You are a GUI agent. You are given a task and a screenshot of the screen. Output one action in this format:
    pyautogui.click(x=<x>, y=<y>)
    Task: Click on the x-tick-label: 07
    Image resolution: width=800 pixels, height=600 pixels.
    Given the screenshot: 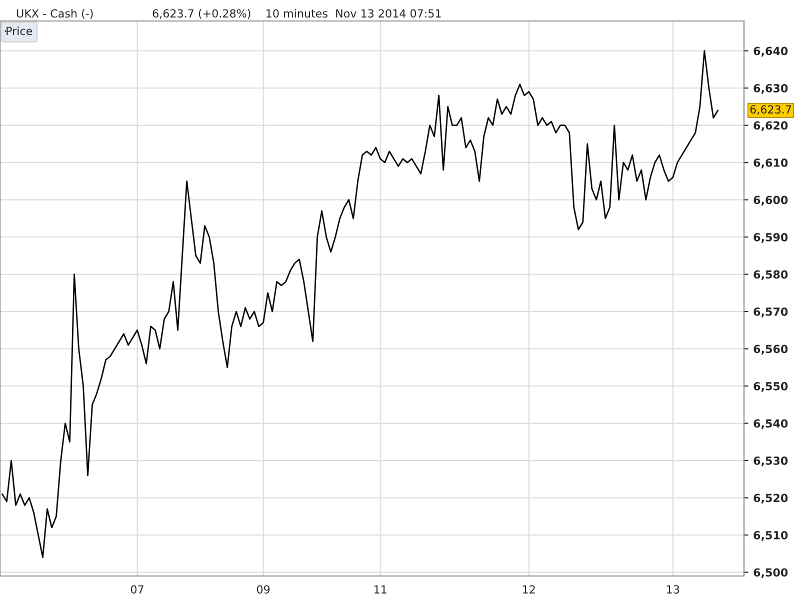 What is the action you would take?
    pyautogui.click(x=137, y=589)
    